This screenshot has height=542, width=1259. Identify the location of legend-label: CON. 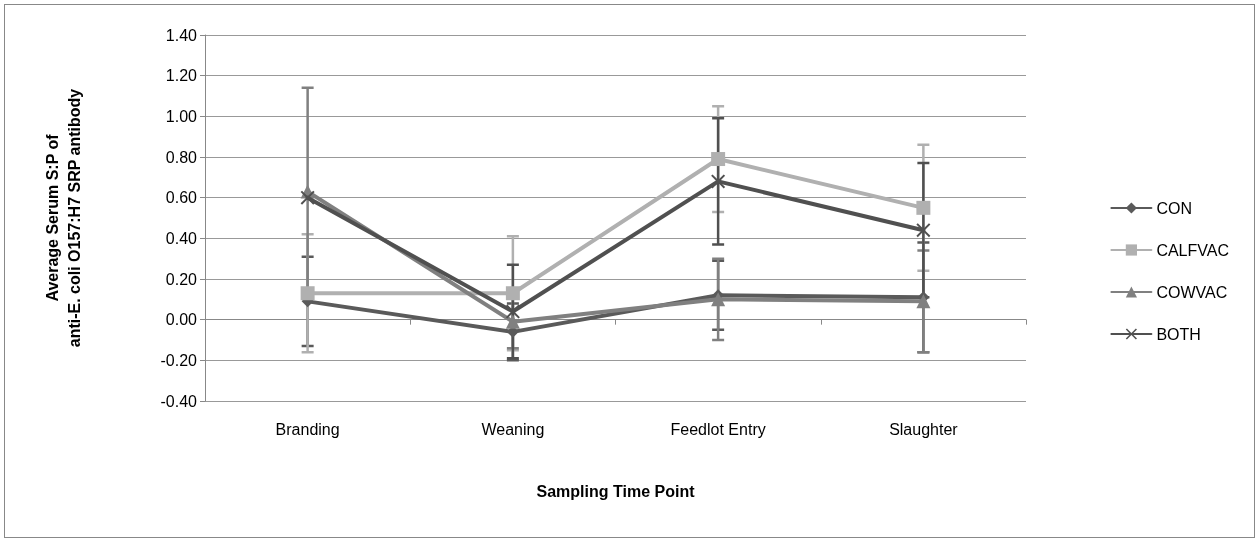
(1174, 208).